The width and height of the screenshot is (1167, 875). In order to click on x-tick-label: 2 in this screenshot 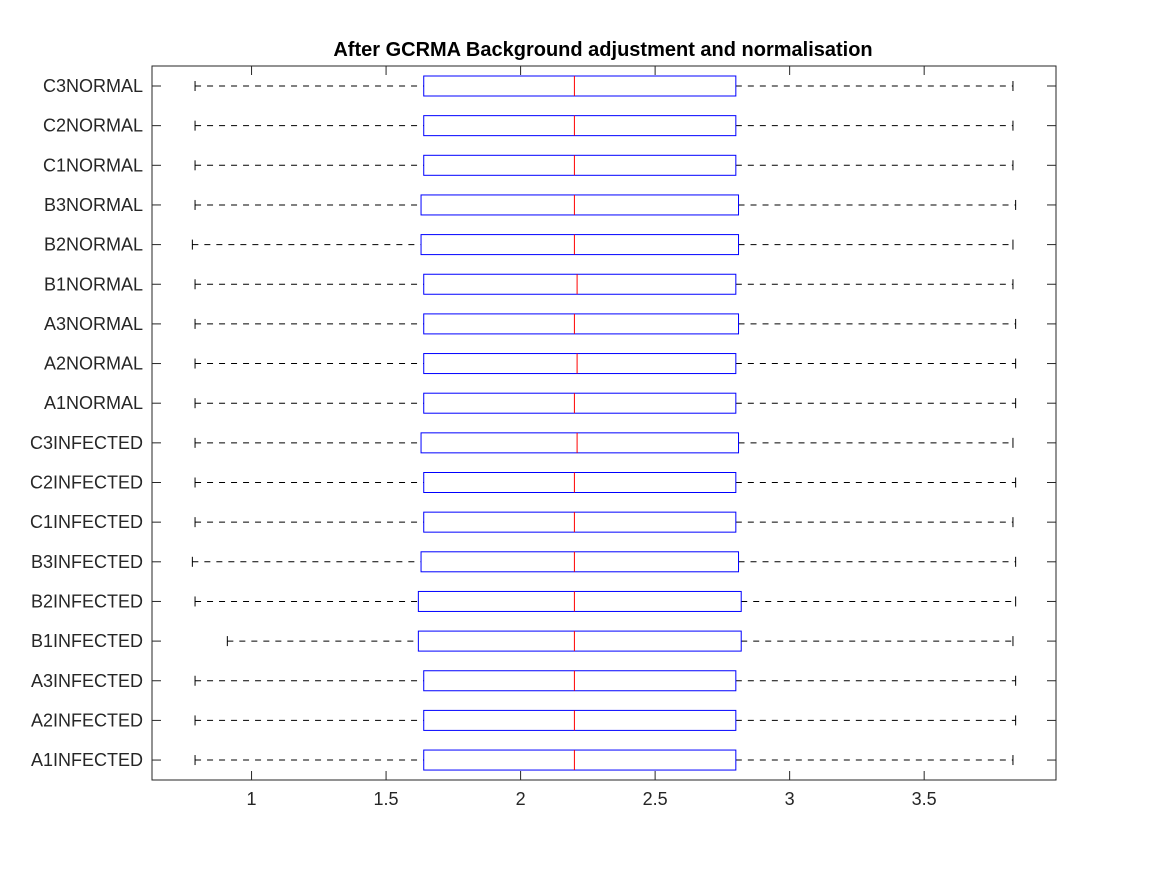, I will do `click(521, 799)`.